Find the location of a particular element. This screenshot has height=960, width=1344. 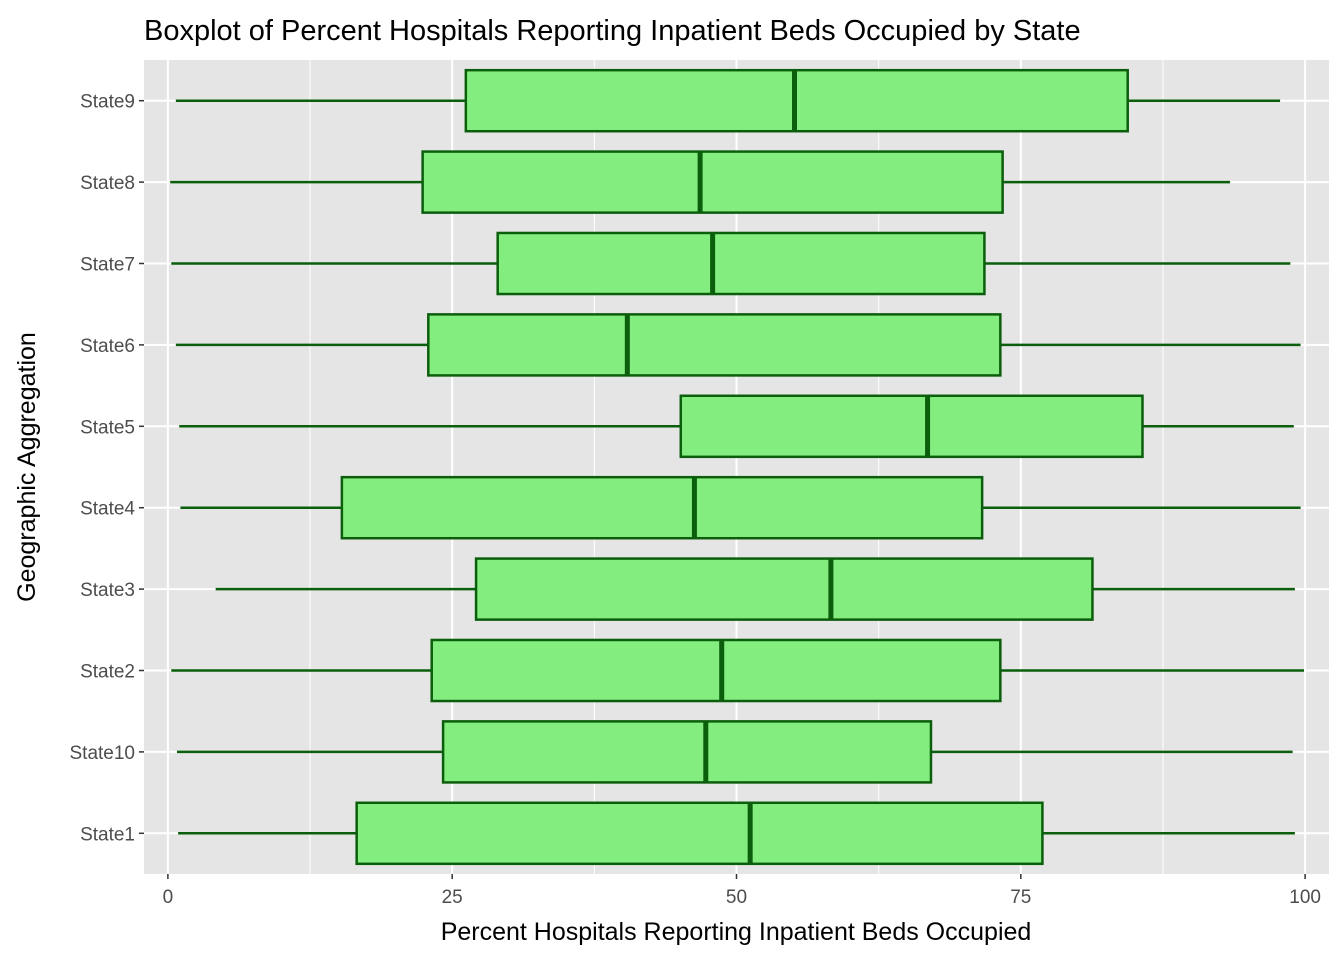

box-state9 is located at coordinates (728, 100).